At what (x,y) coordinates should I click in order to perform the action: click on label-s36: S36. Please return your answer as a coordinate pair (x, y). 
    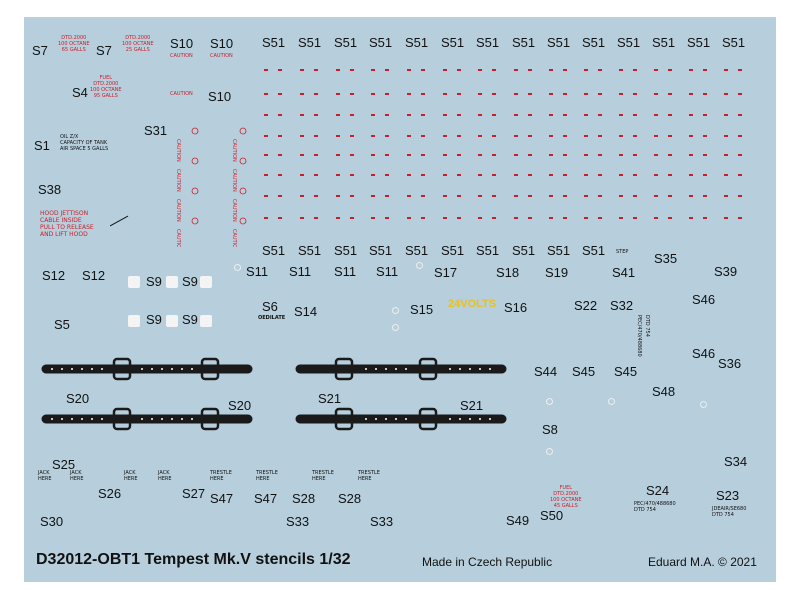
    Looking at the image, I should click on (730, 363).